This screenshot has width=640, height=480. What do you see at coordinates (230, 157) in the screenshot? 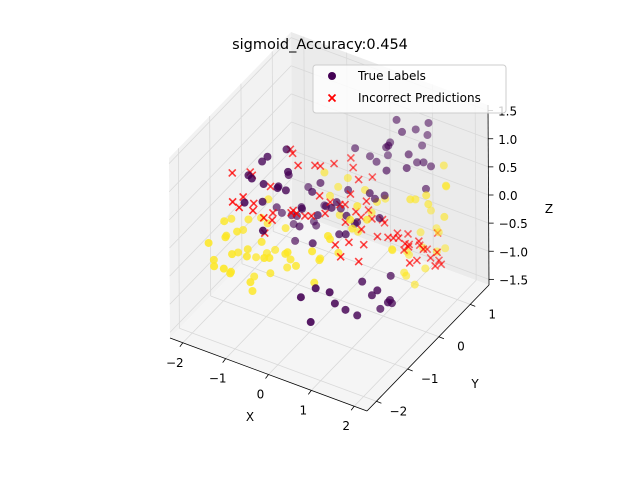
I see `grid-line-z` at bounding box center [230, 157].